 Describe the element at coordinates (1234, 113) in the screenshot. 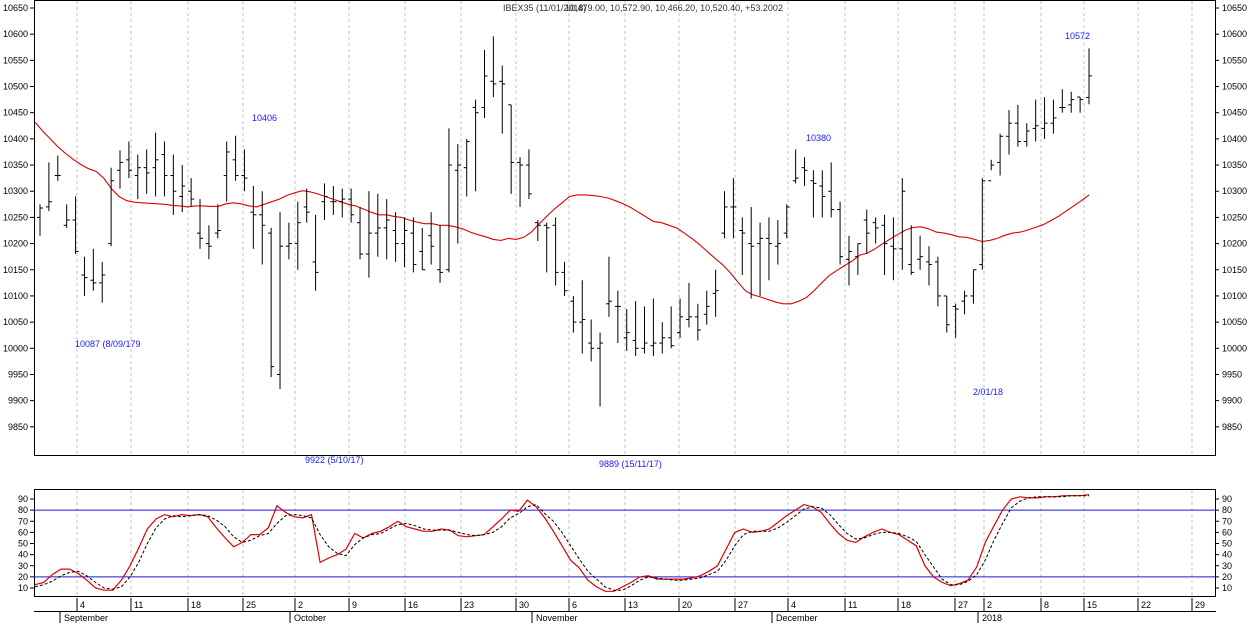

I see `price-tick-label-right-12: 10450` at that location.